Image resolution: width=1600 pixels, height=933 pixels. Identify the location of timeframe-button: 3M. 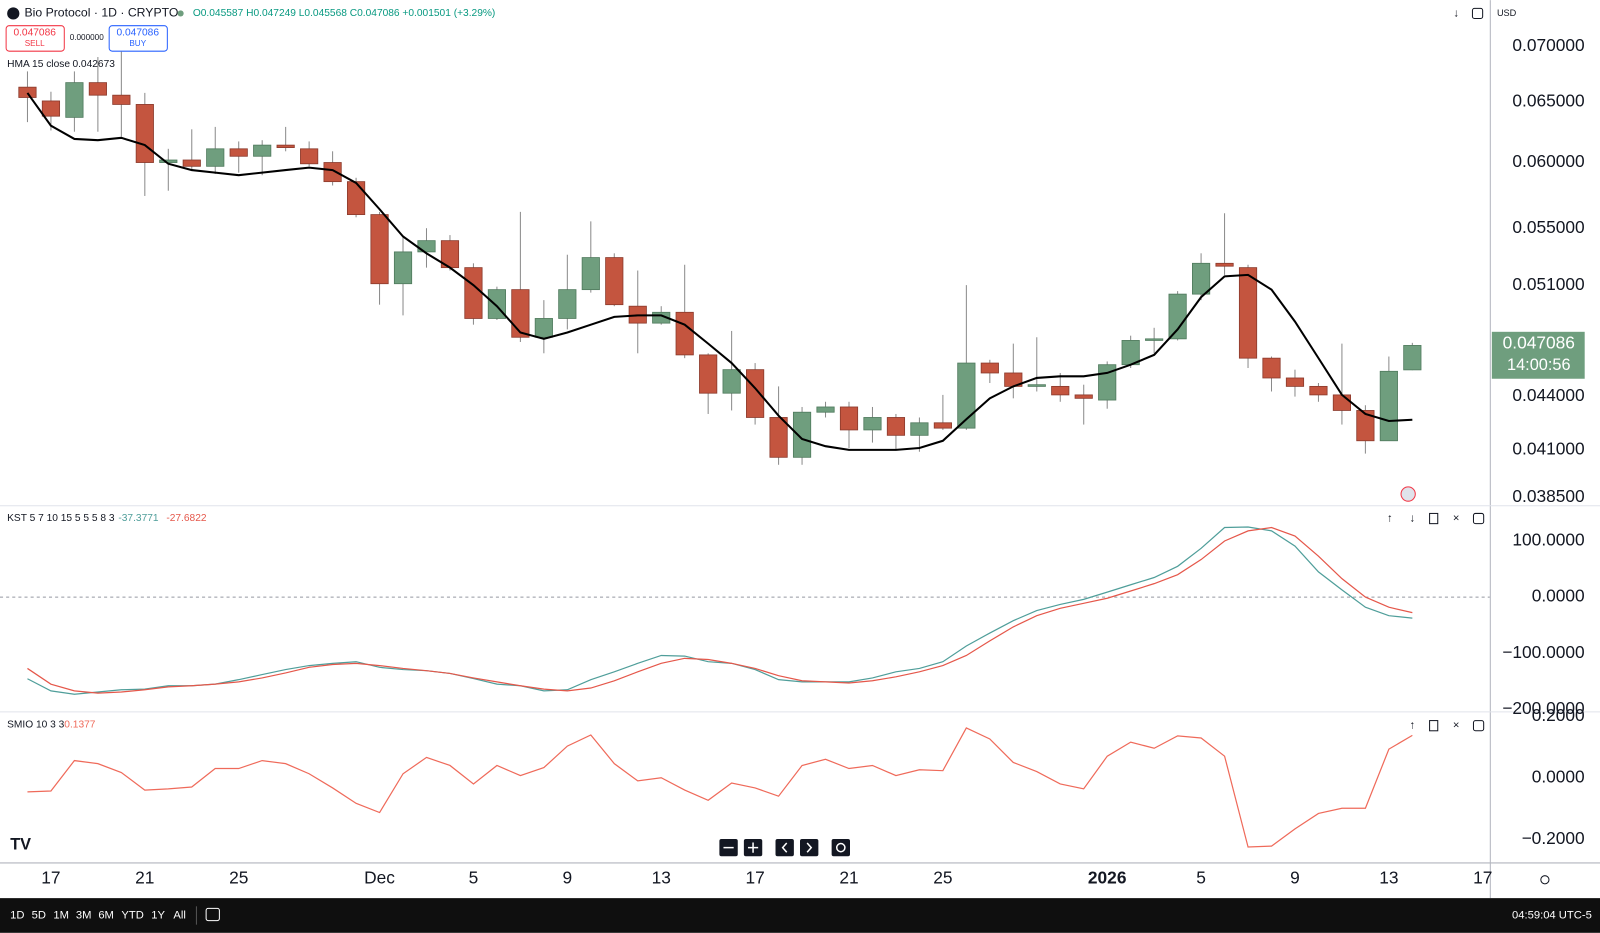
(84, 915).